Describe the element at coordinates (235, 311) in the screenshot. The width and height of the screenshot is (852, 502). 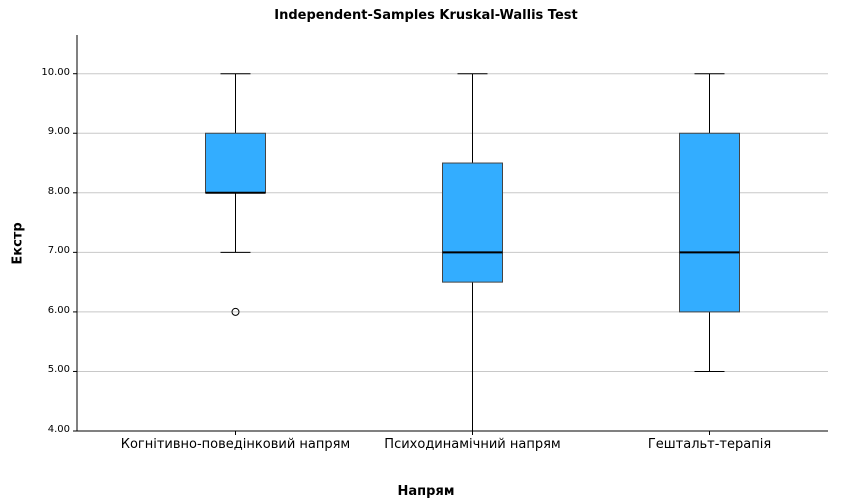
I see `outlier` at that location.